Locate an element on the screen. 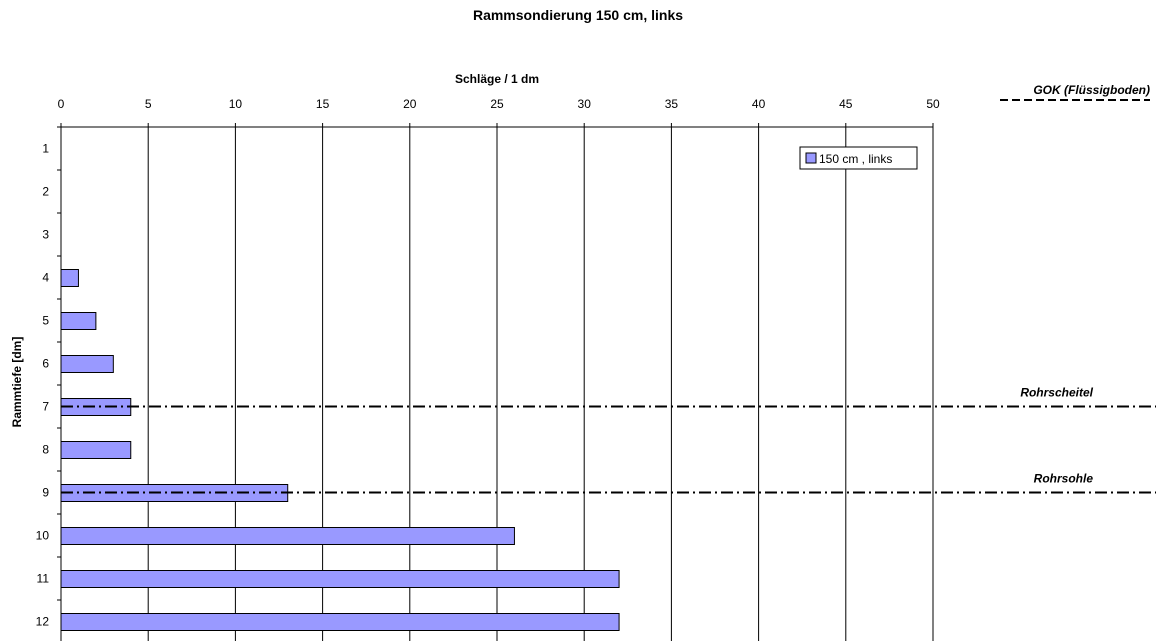 This screenshot has width=1156, height=641. x-tick-label: 10 is located at coordinates (236, 104).